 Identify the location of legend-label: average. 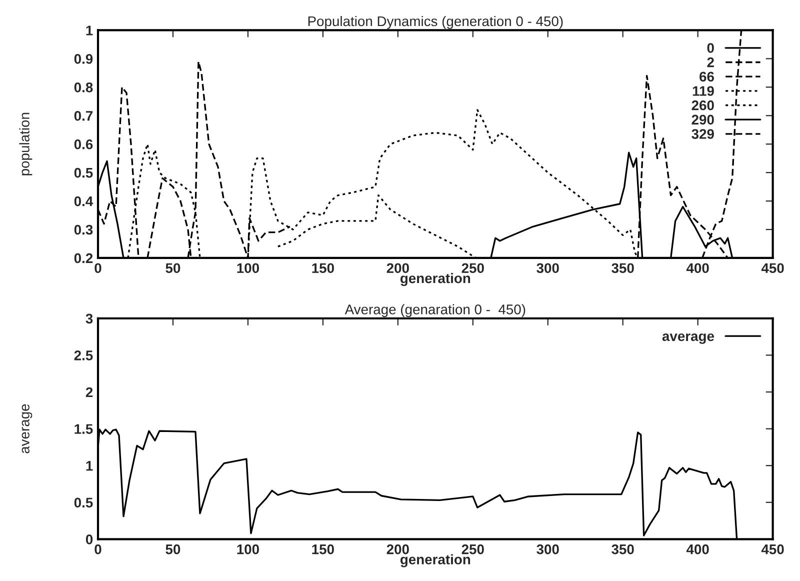
(688, 338).